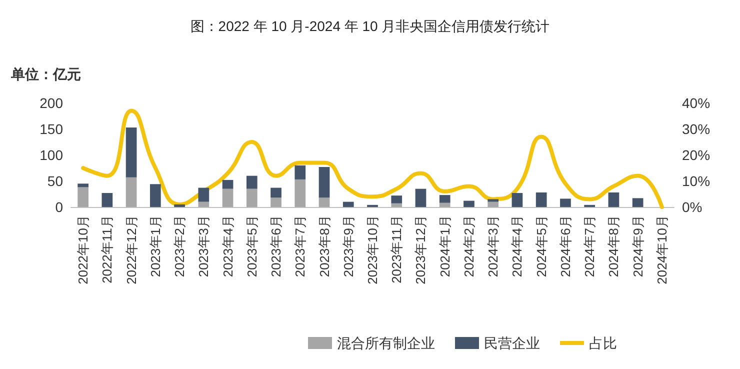 The image size is (740, 369). I want to click on x-tick-label: 2023年1月, so click(155, 246).